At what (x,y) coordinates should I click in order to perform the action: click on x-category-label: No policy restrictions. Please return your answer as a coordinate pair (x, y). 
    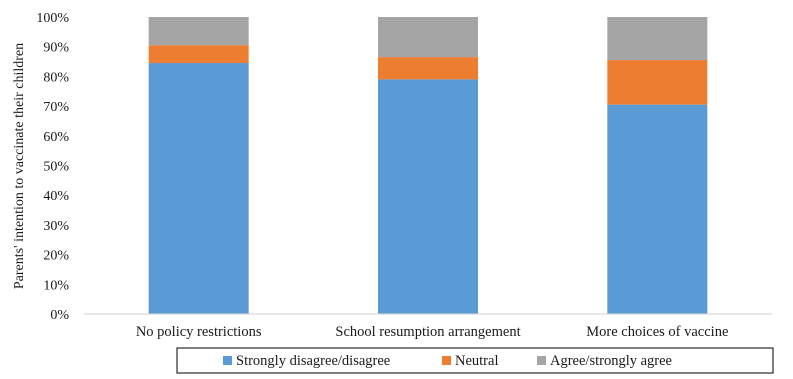
    Looking at the image, I should click on (199, 332).